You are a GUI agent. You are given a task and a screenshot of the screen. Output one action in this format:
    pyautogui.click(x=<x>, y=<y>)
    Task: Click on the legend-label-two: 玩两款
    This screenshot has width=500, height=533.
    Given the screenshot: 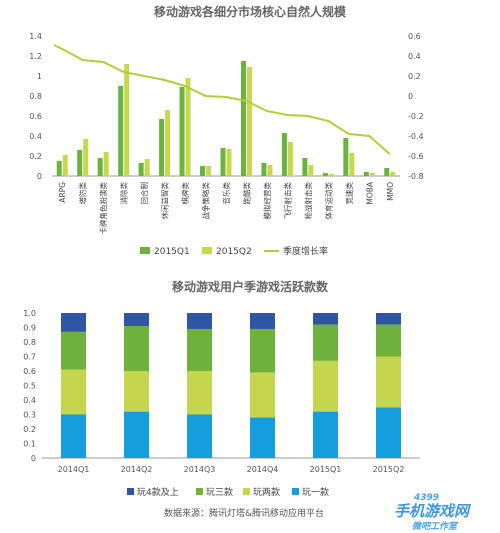 What is the action you would take?
    pyautogui.click(x=266, y=492)
    